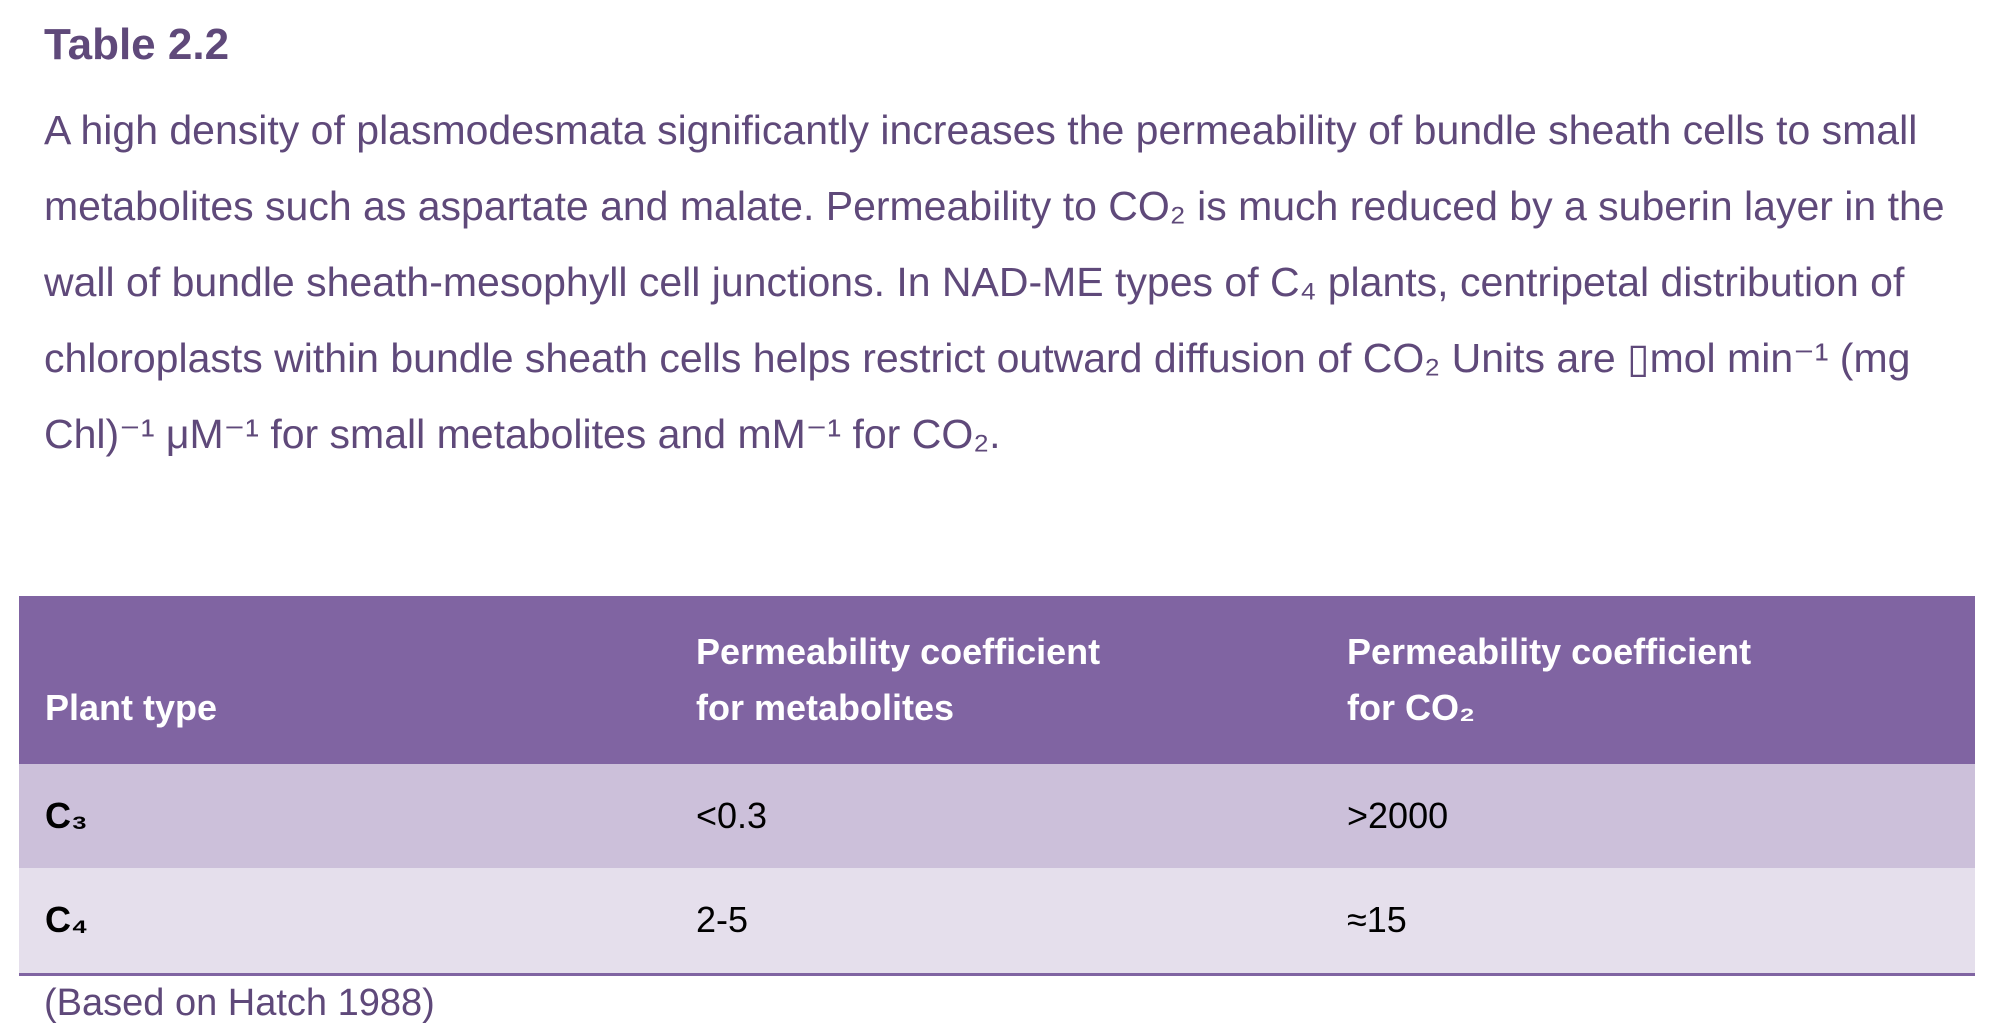  What do you see at coordinates (825, 707) in the screenshot?
I see `header-line: for metabolites` at bounding box center [825, 707].